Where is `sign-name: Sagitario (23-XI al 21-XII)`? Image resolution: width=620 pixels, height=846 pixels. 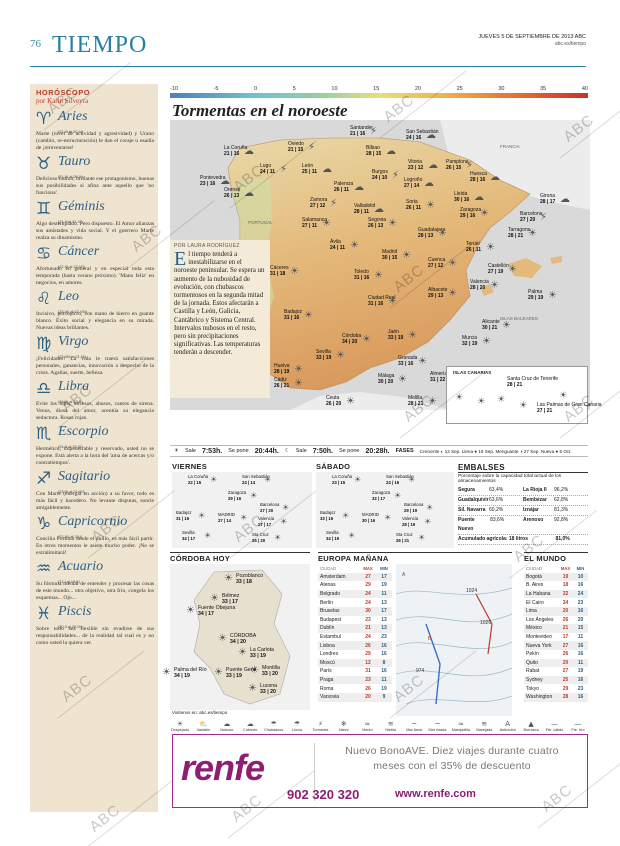
sign-name: Sagitario (23-XI al 21-XII) is located at coordinates (84, 484).